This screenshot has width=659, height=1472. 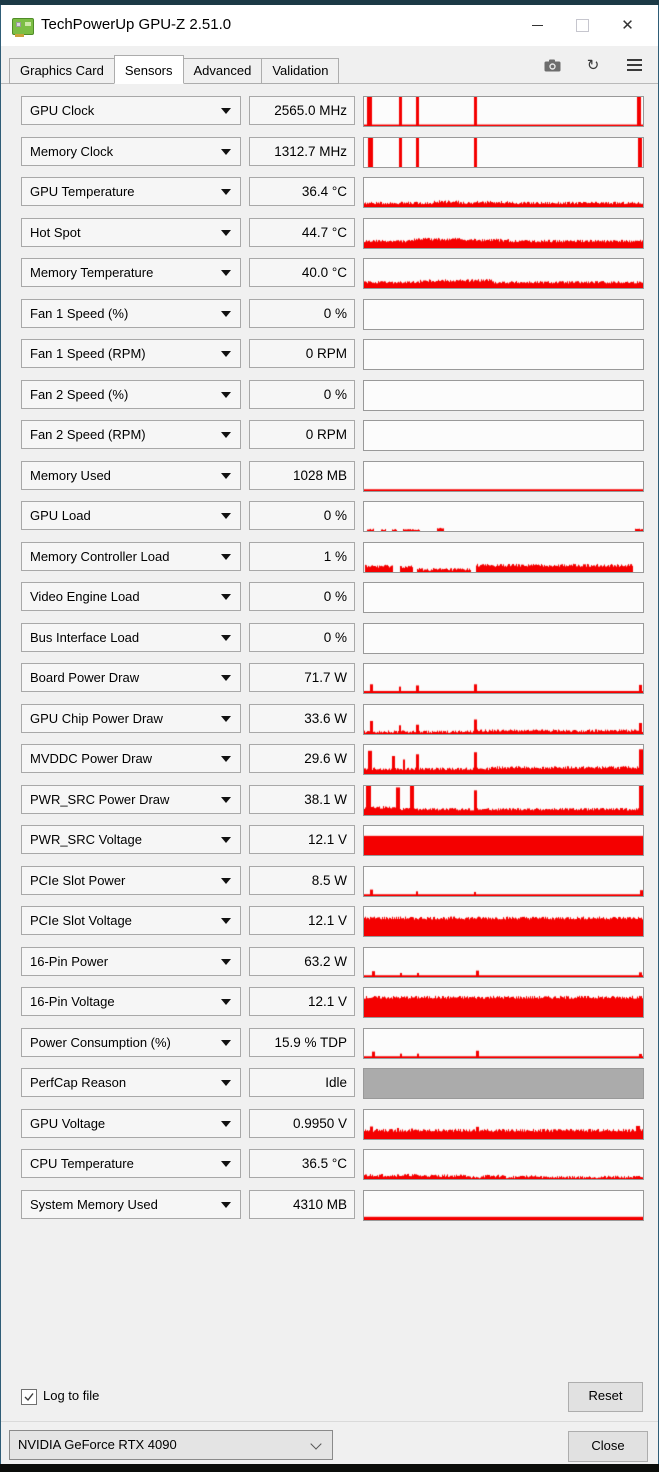 I want to click on sensor-select-pcie-slot-power: PCIe Slot Power, so click(x=131, y=880).